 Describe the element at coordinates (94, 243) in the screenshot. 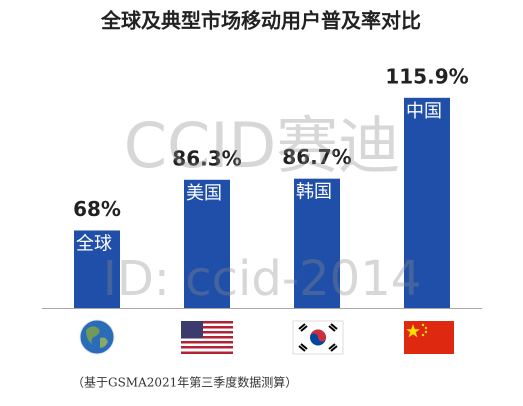

I see `category-label: 全球` at that location.